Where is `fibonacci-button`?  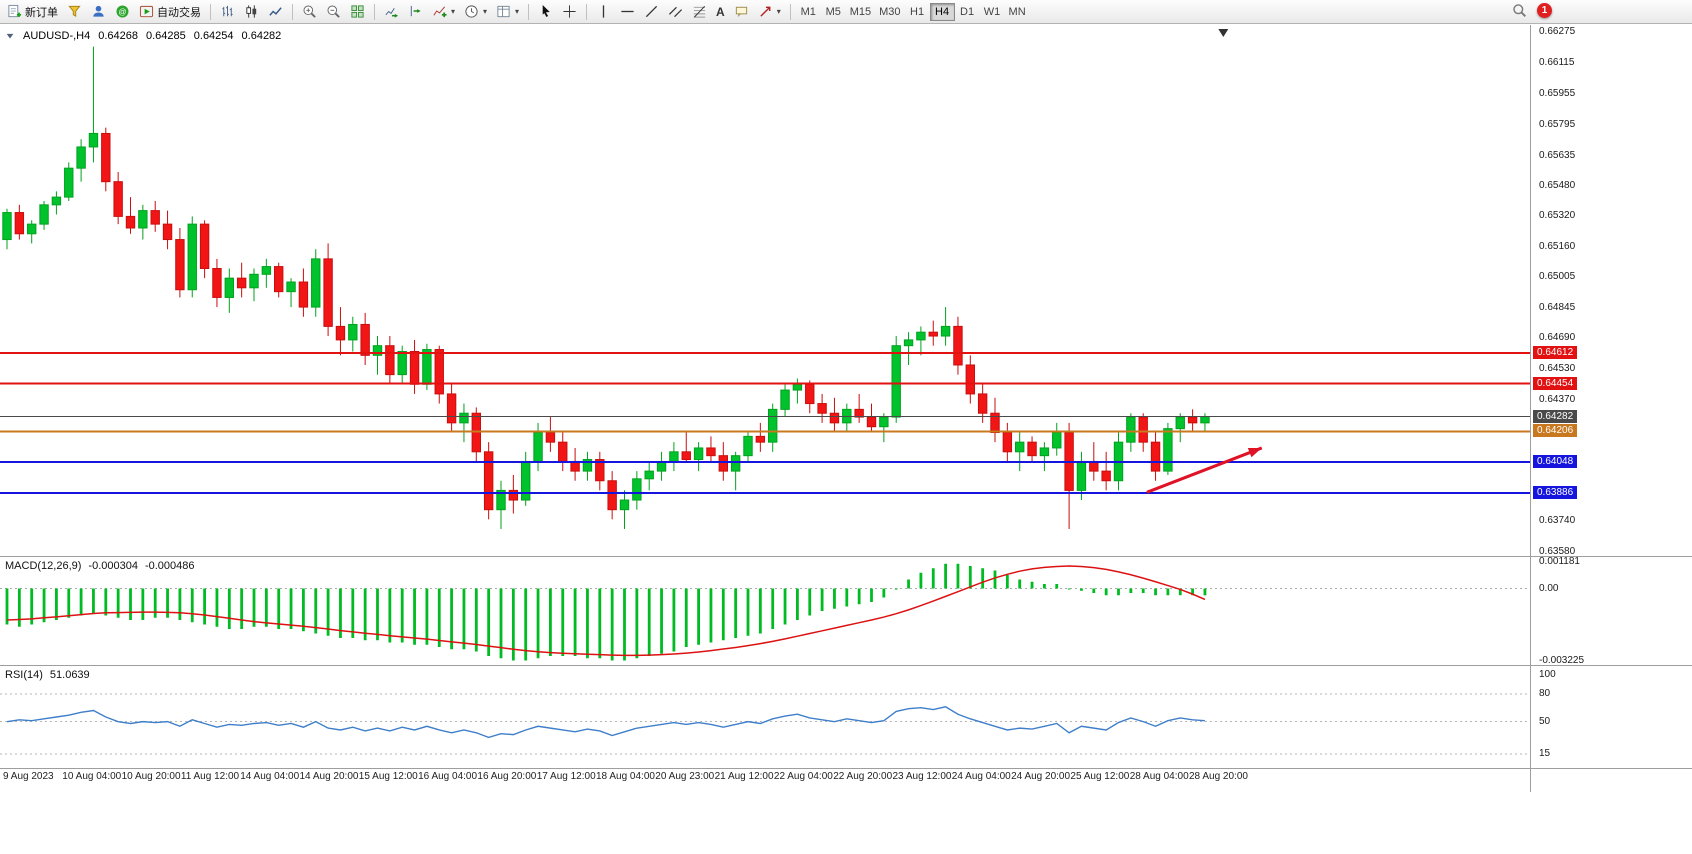 fibonacci-button is located at coordinates (699, 12).